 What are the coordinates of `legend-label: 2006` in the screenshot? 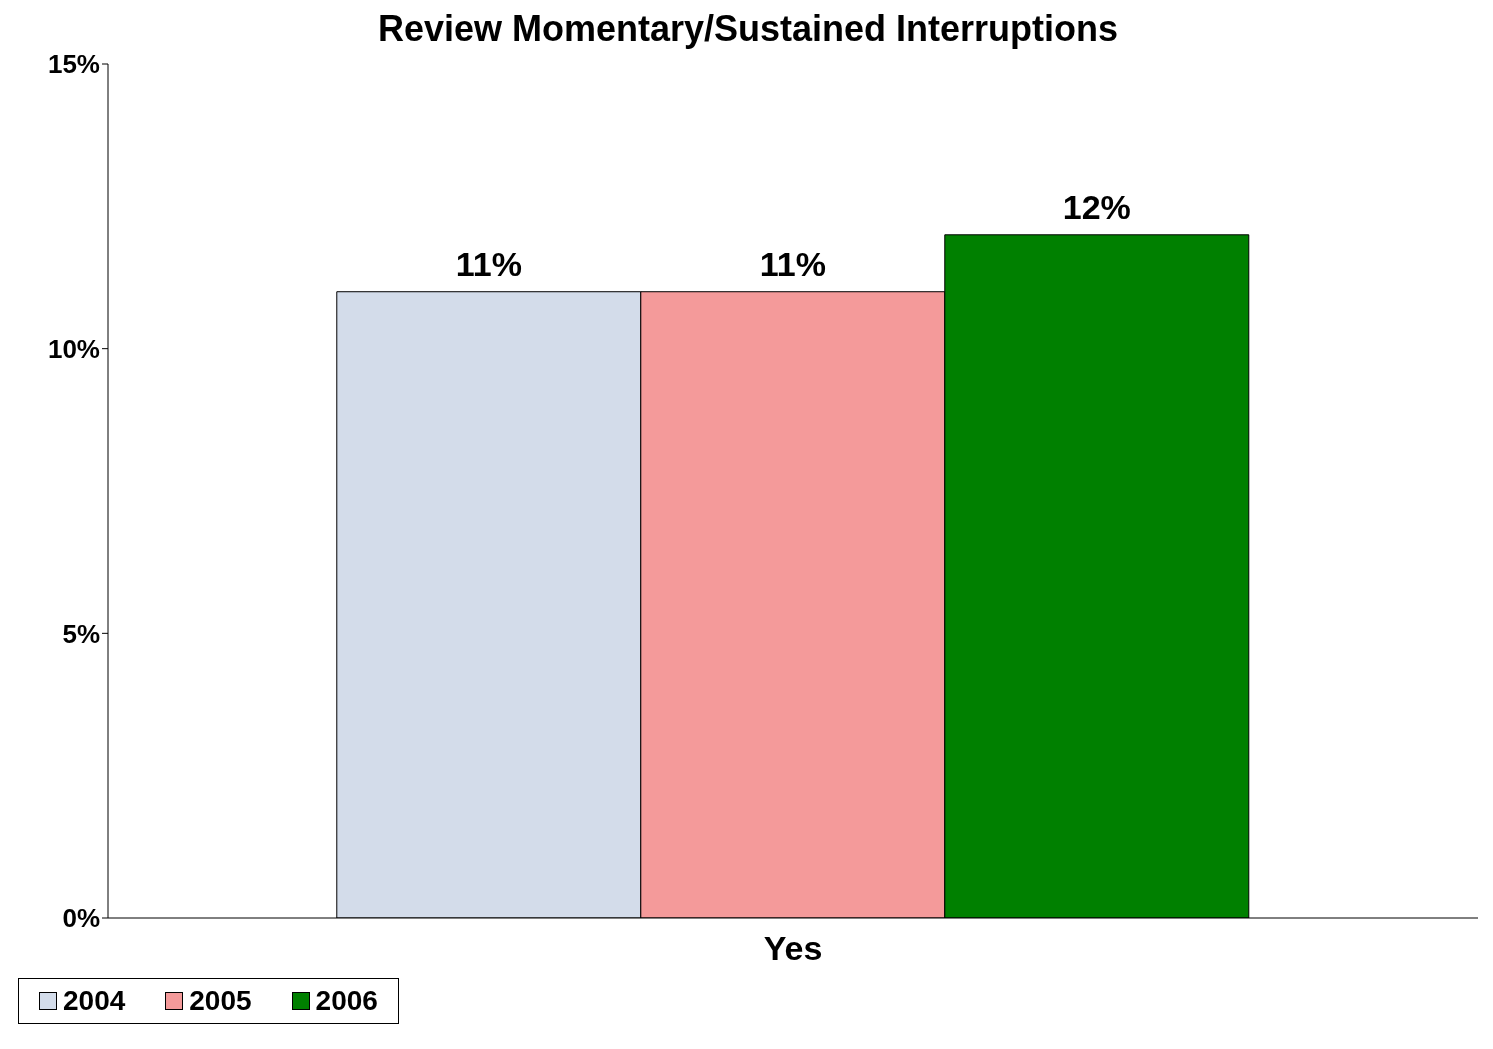 It's located at (346, 1001).